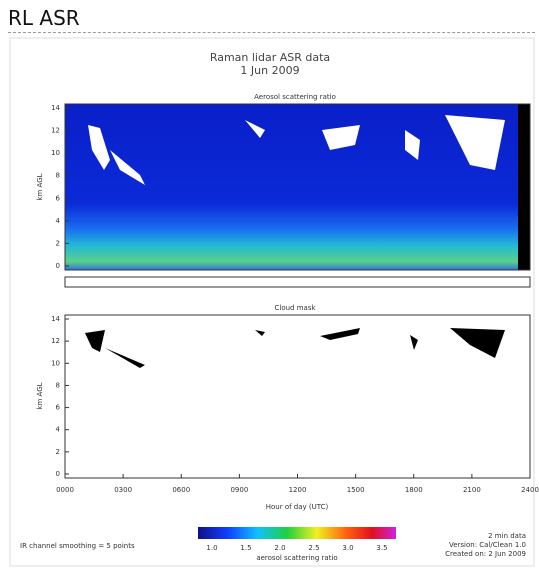 The width and height of the screenshot is (539, 569). Describe the element at coordinates (356, 490) in the screenshot. I see `x-tick-label: 1500` at that location.